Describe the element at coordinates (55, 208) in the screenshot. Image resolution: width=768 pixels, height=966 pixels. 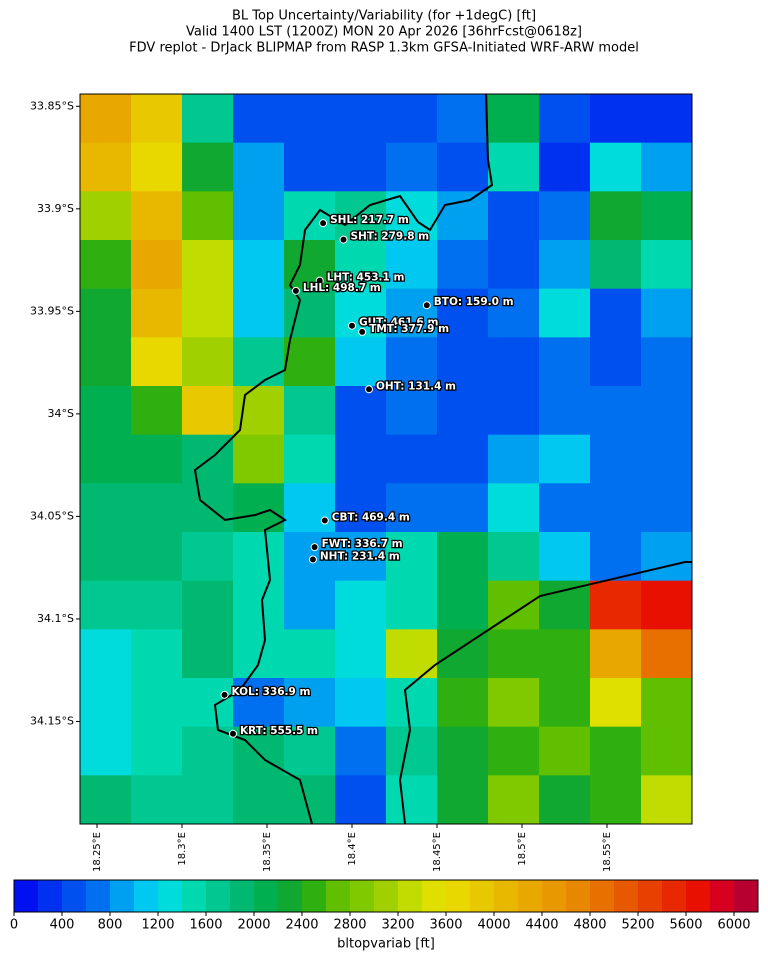
I see `y-tick-label: 33.9°S` at that location.